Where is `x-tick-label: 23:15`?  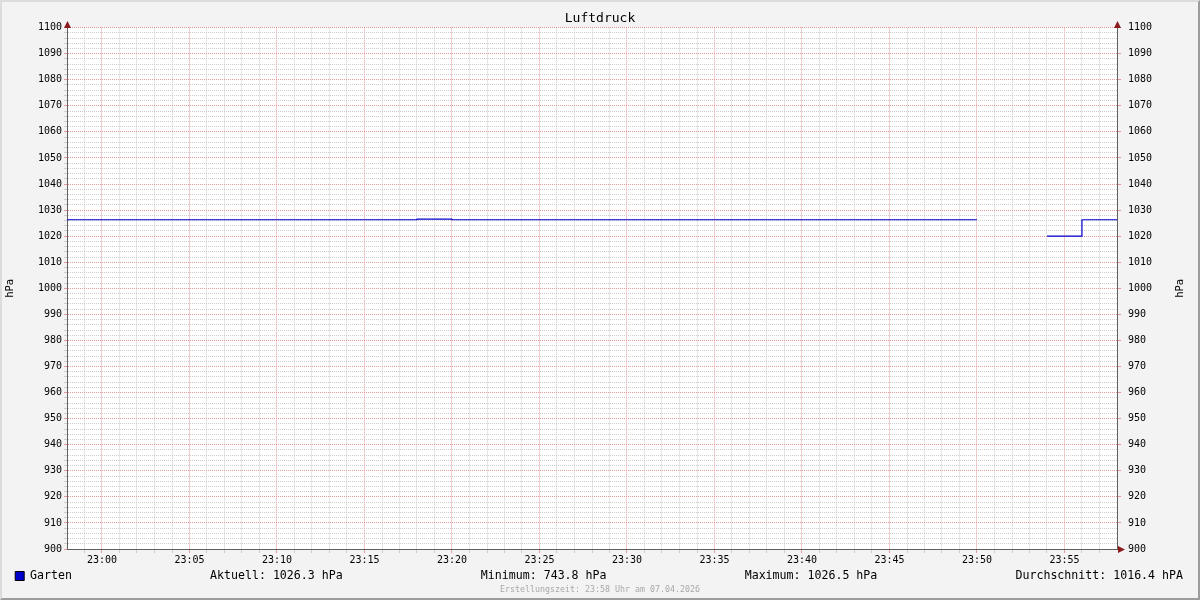 x-tick-label: 23:15 is located at coordinates (364, 559).